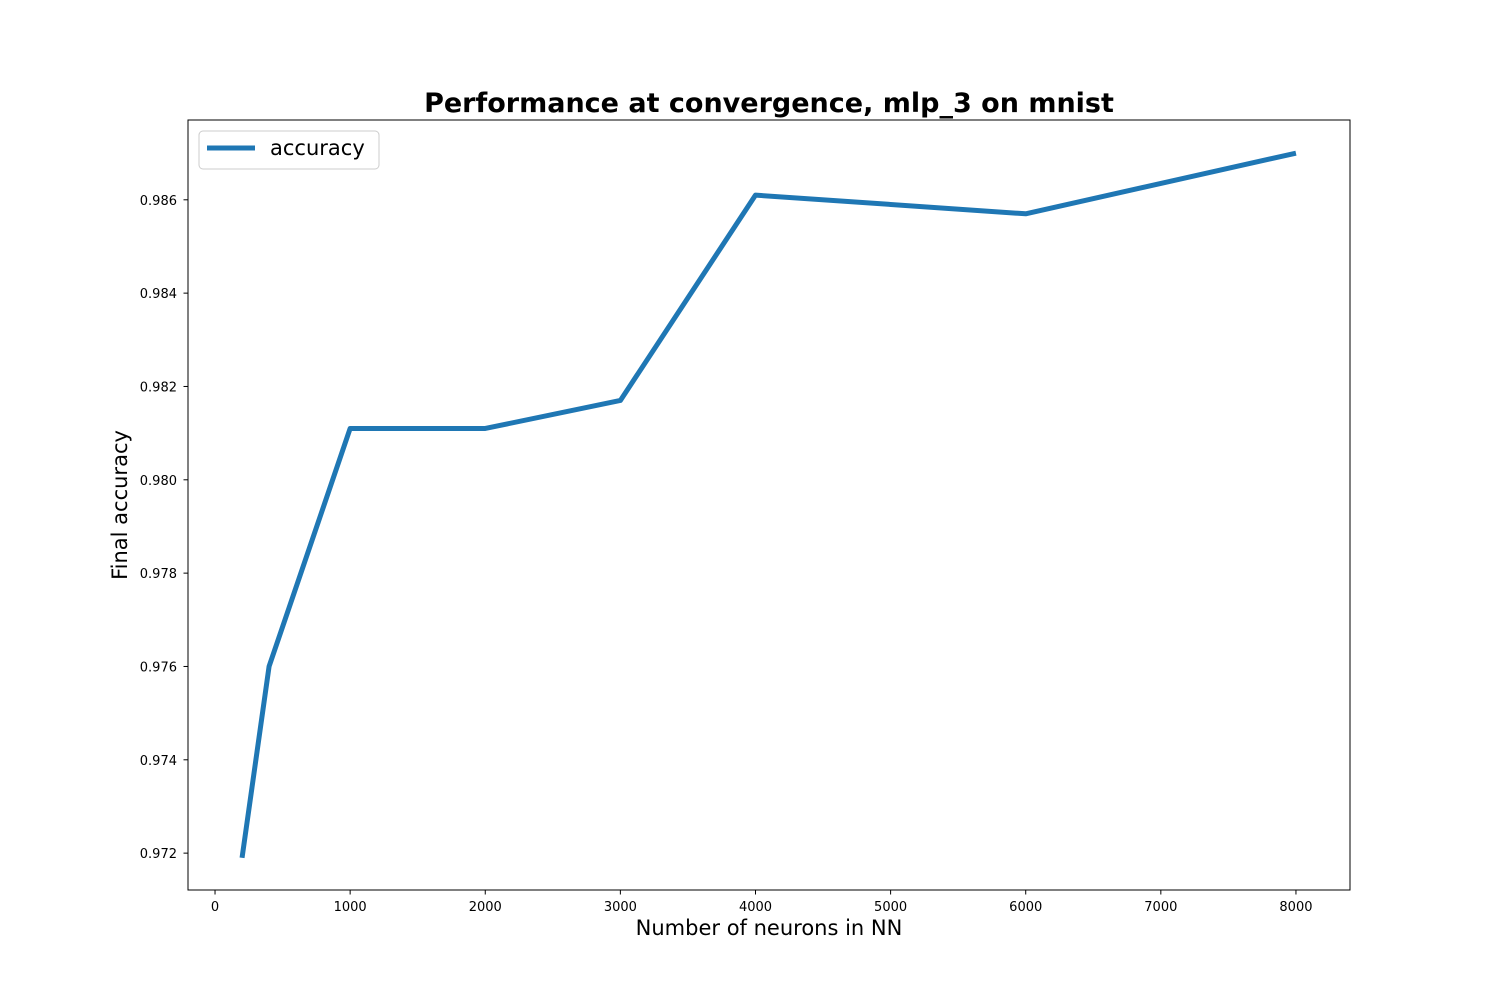 The image size is (1500, 1000). I want to click on x-tick-label: 2000, so click(485, 907).